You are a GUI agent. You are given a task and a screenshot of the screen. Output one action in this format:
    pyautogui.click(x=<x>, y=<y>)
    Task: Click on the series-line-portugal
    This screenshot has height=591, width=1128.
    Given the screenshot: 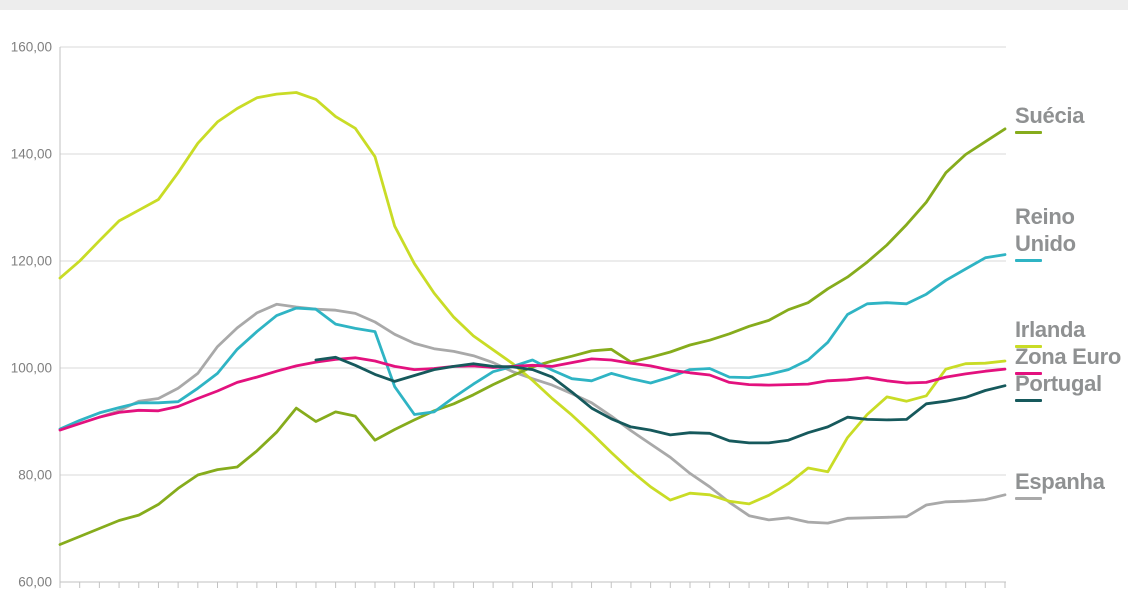 What is the action you would take?
    pyautogui.click(x=660, y=400)
    